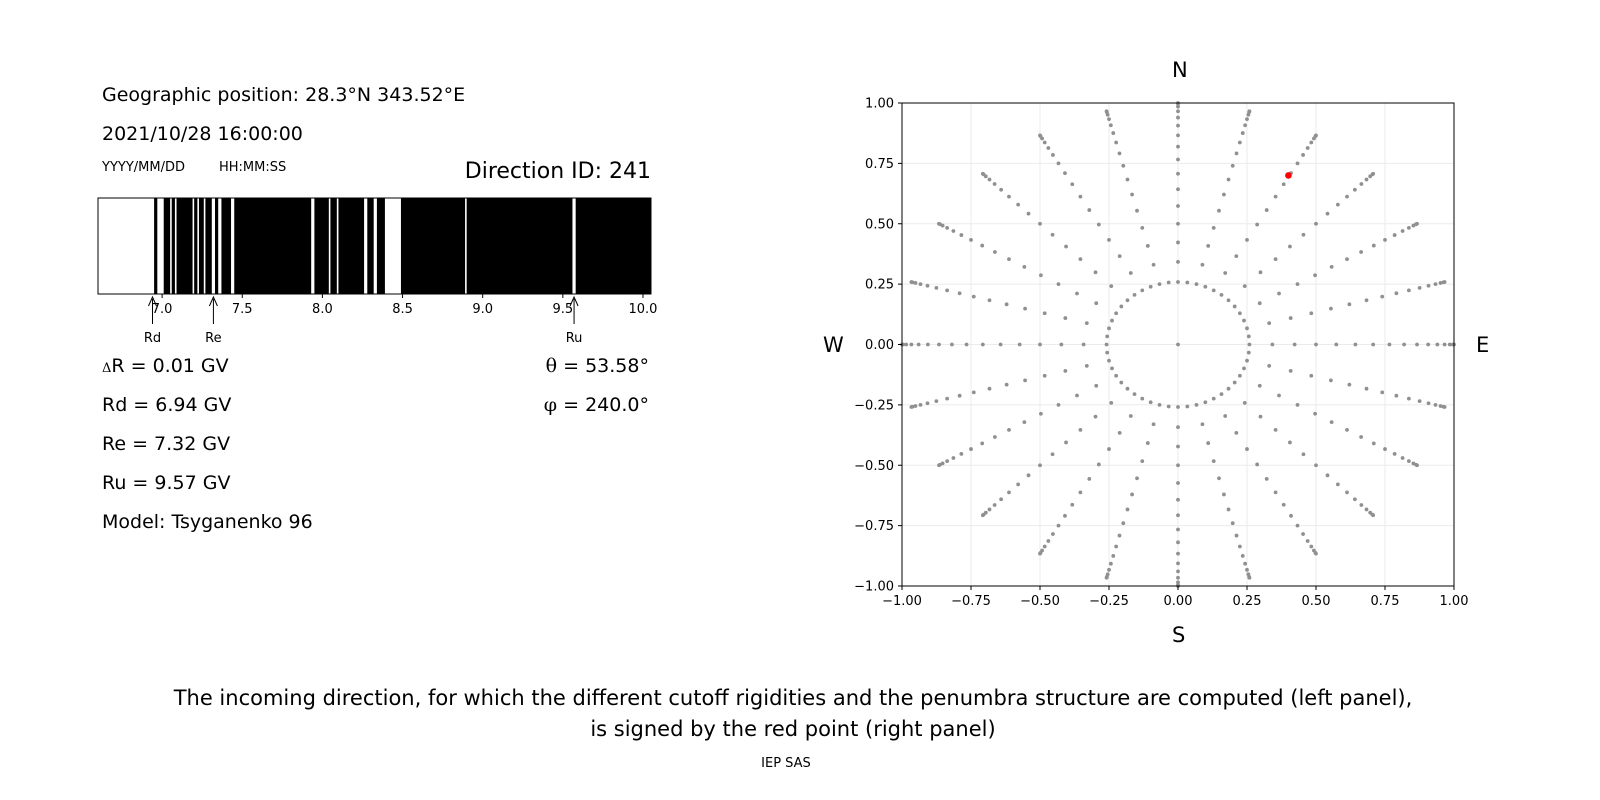  What do you see at coordinates (167, 405) in the screenshot?
I see `rd-value: Rd = 6.94 GV` at bounding box center [167, 405].